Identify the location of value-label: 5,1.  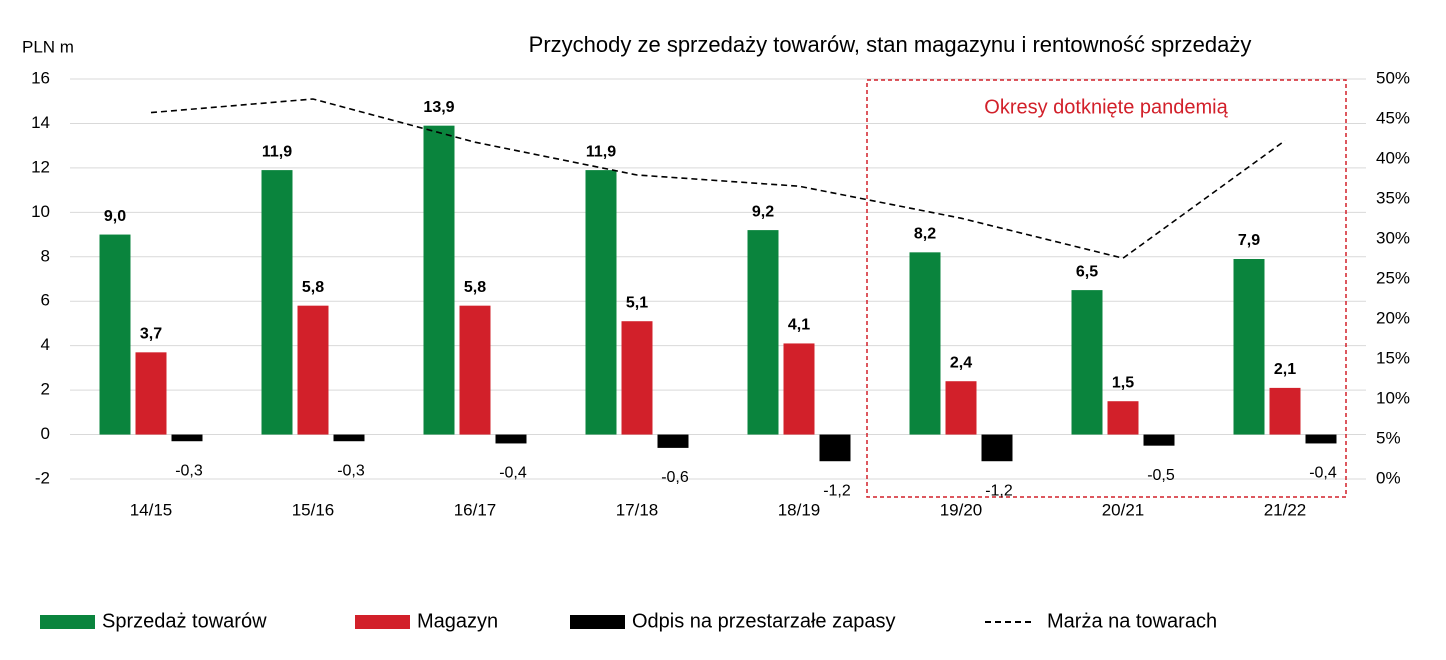
(637, 302).